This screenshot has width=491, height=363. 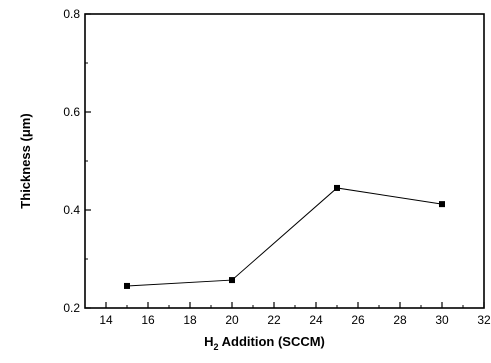 I want to click on y-axis-title: Thickness (μm), so click(x=25, y=160).